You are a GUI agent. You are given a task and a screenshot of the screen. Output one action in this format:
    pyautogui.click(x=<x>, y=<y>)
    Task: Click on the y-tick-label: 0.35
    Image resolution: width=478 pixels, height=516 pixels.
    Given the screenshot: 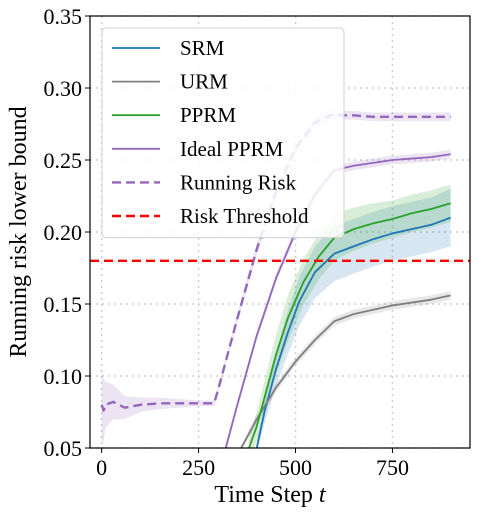 What is the action you would take?
    pyautogui.click(x=63, y=16)
    